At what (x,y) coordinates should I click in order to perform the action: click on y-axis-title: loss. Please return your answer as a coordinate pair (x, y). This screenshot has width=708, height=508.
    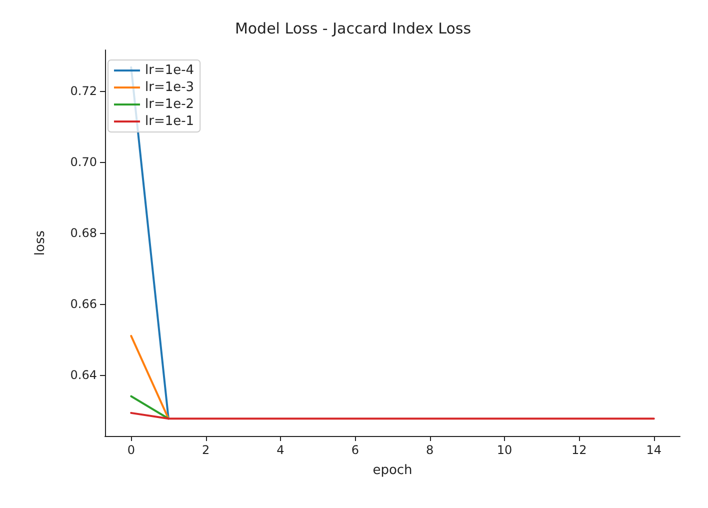
    Looking at the image, I should click on (40, 243).